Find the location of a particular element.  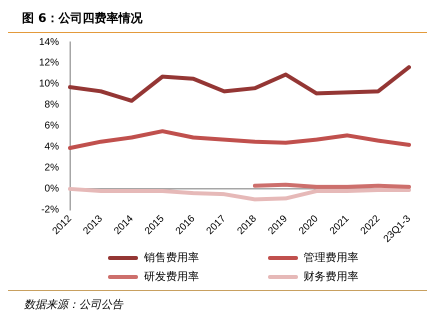

y-tick-label: 10% is located at coordinates (49, 84).